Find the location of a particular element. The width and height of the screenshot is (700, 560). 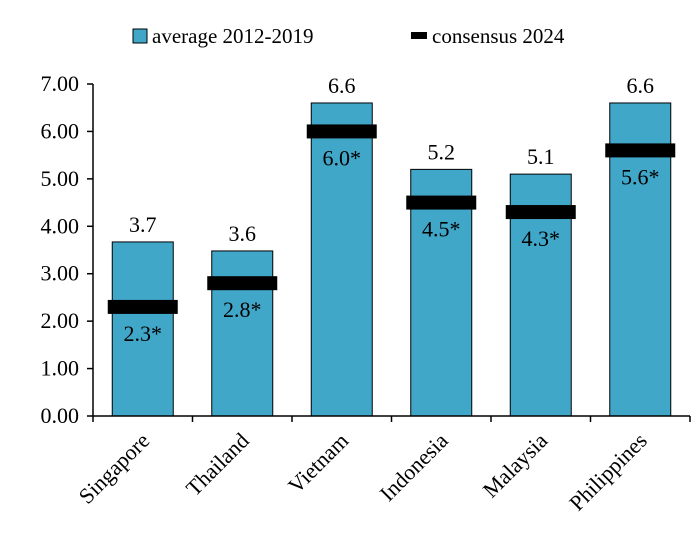

y-tick-label: 2.00 is located at coordinates (60, 320).